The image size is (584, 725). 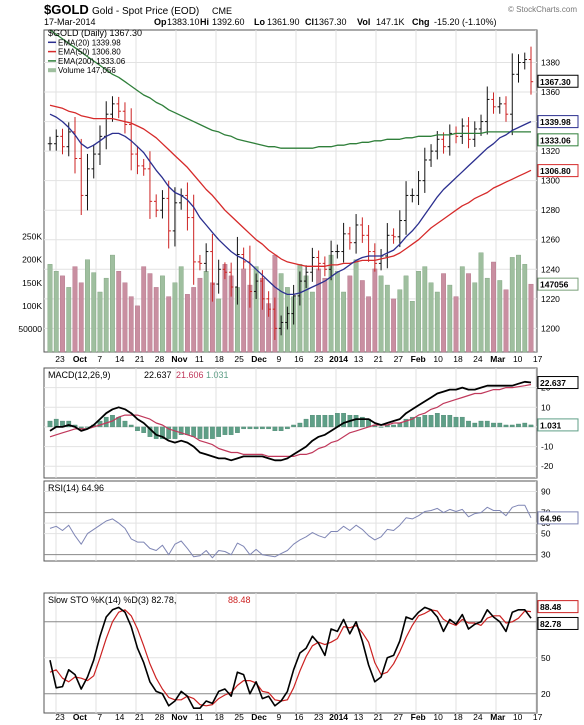 I want to click on price-tick-label: 1360, so click(x=550, y=92).